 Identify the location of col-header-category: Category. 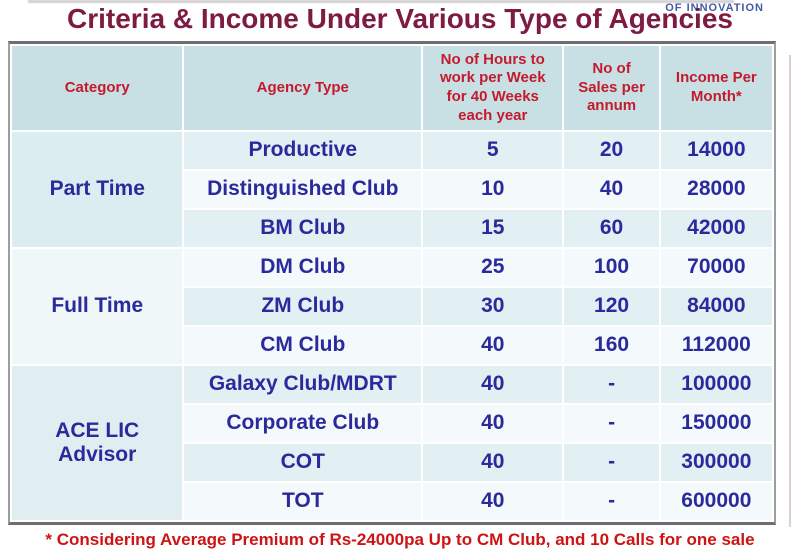
(97, 88).